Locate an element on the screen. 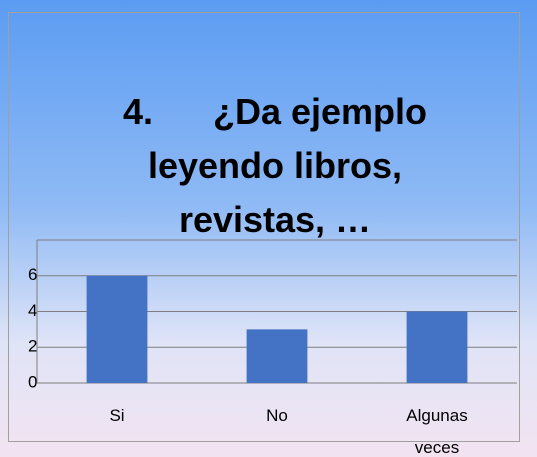  y-tick-label: 4 is located at coordinates (32, 310).